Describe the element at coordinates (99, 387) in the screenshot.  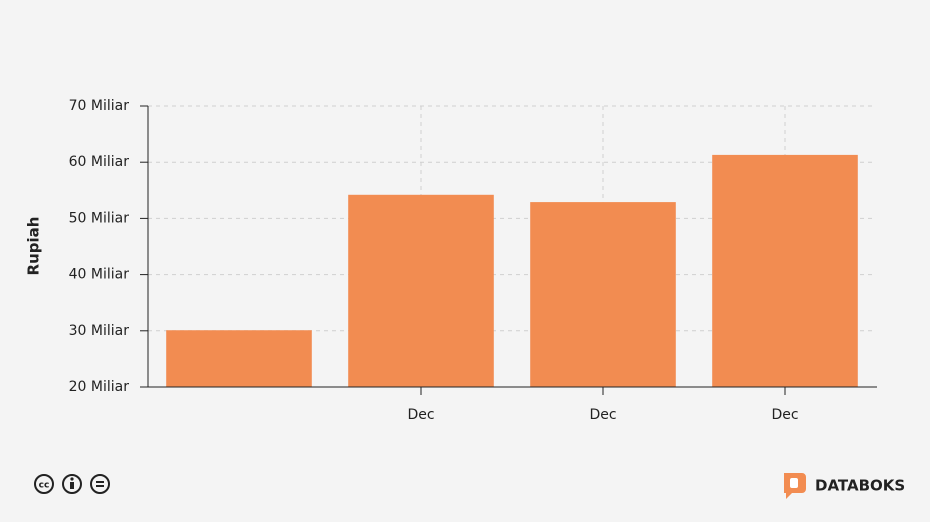
I see `y-tick-label: 20 Miliar` at that location.